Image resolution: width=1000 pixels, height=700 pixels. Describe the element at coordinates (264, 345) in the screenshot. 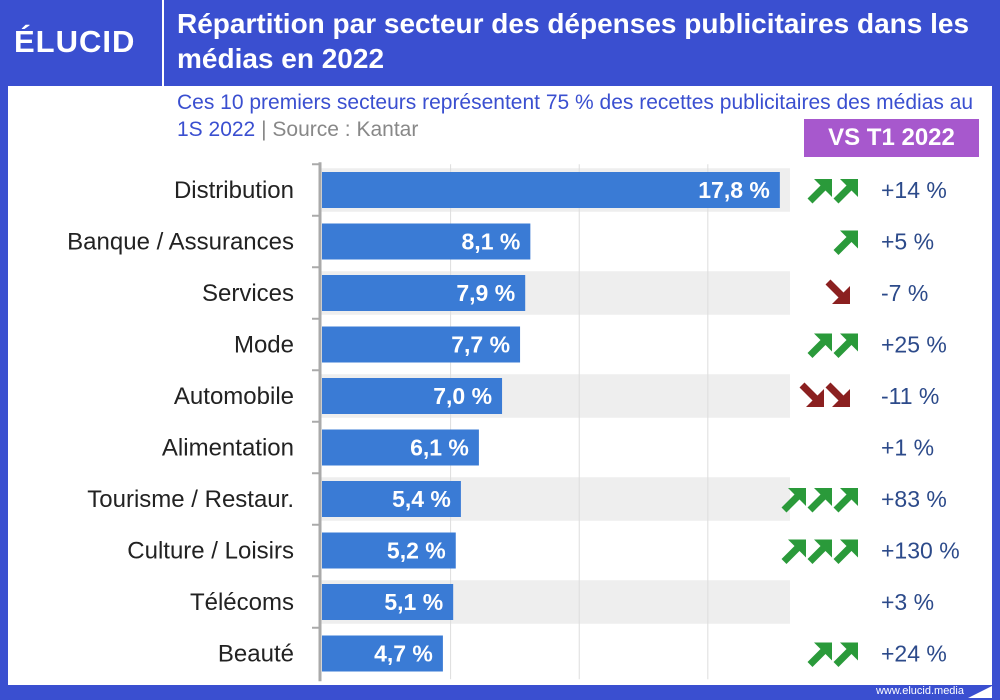

I see `category-label: Mode` at that location.